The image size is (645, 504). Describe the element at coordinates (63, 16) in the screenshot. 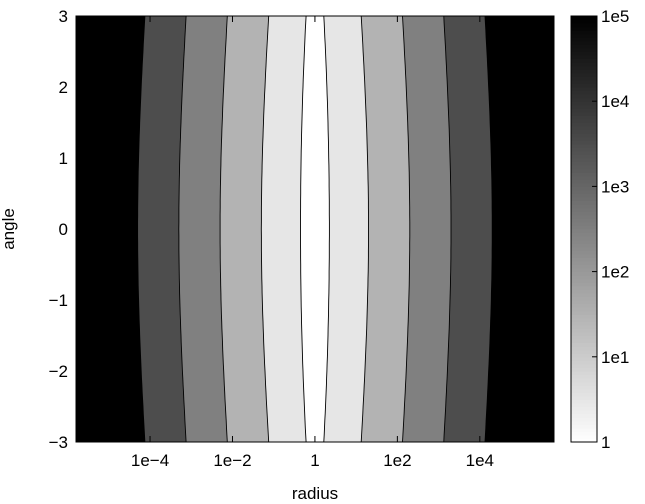

I see `y-tick-label: 3` at that location.